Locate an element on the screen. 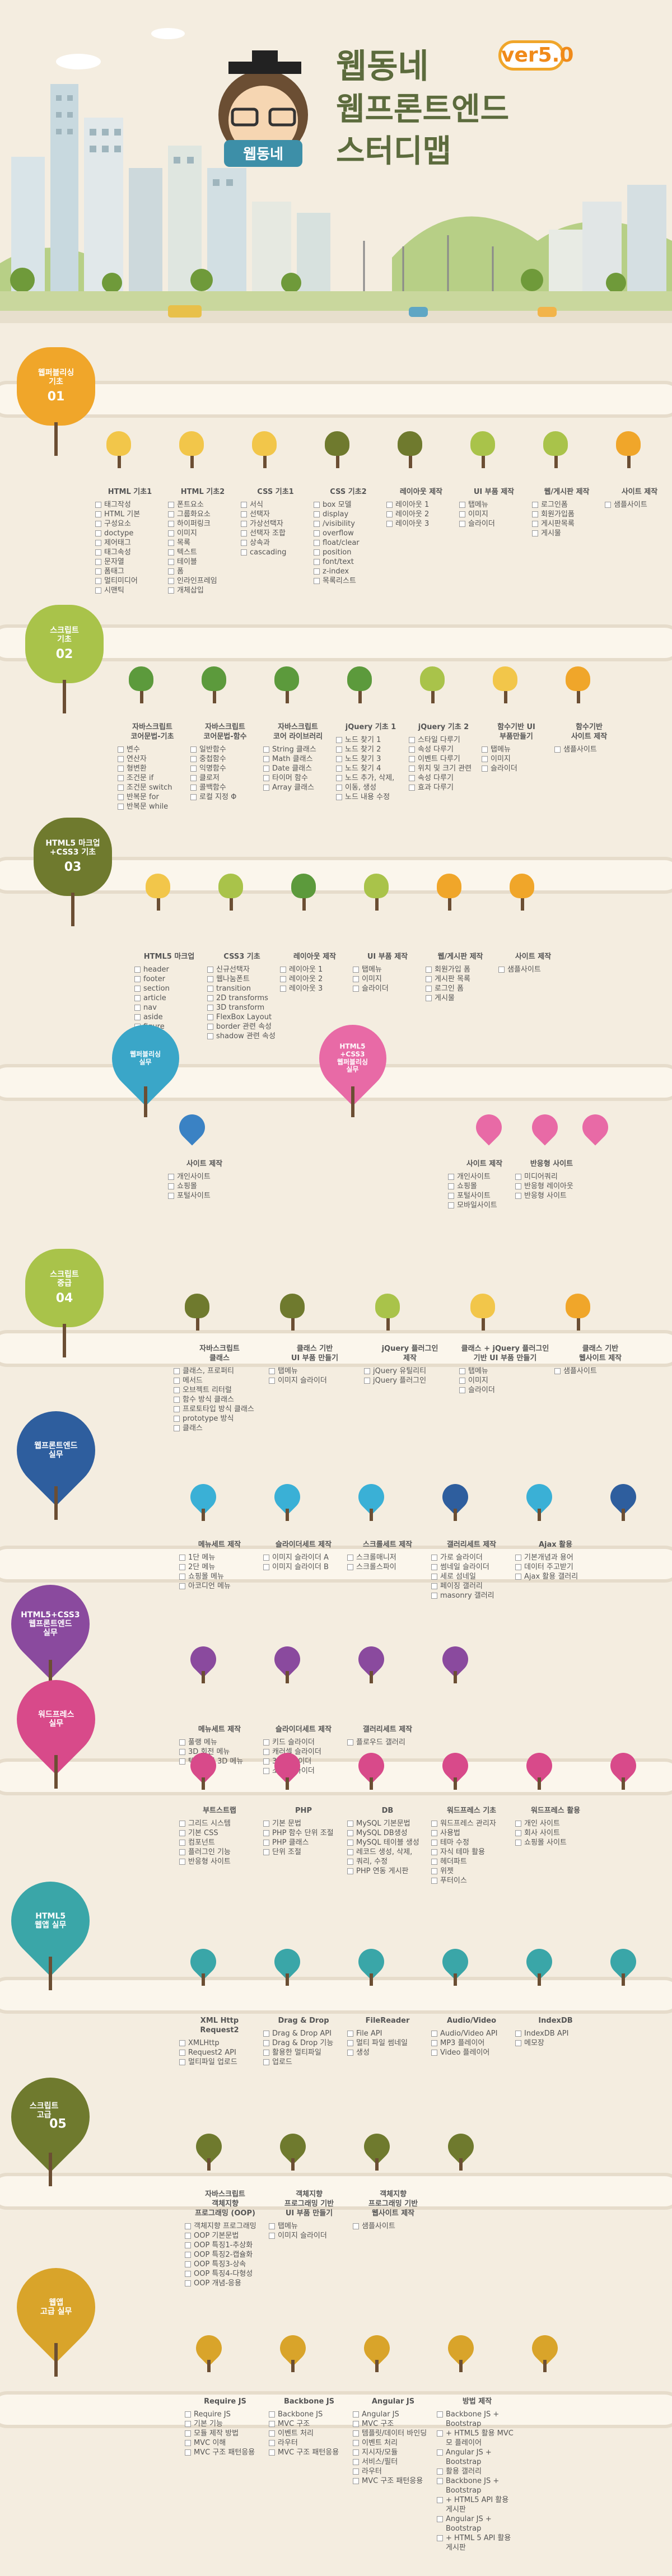  topic-item: article is located at coordinates (169, 998).